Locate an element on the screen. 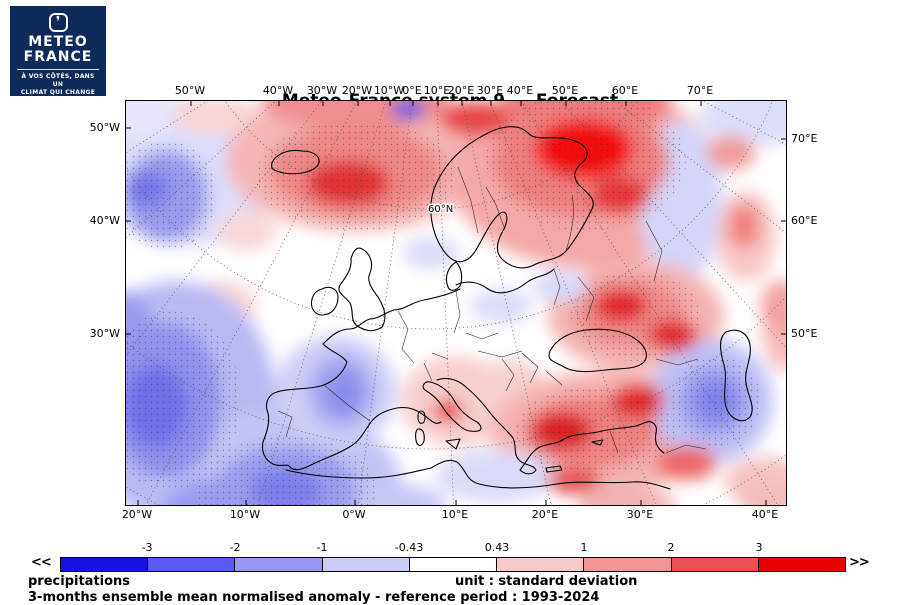 This screenshot has height=605, width=900. left-axis-label: 30°W is located at coordinates (104, 333).